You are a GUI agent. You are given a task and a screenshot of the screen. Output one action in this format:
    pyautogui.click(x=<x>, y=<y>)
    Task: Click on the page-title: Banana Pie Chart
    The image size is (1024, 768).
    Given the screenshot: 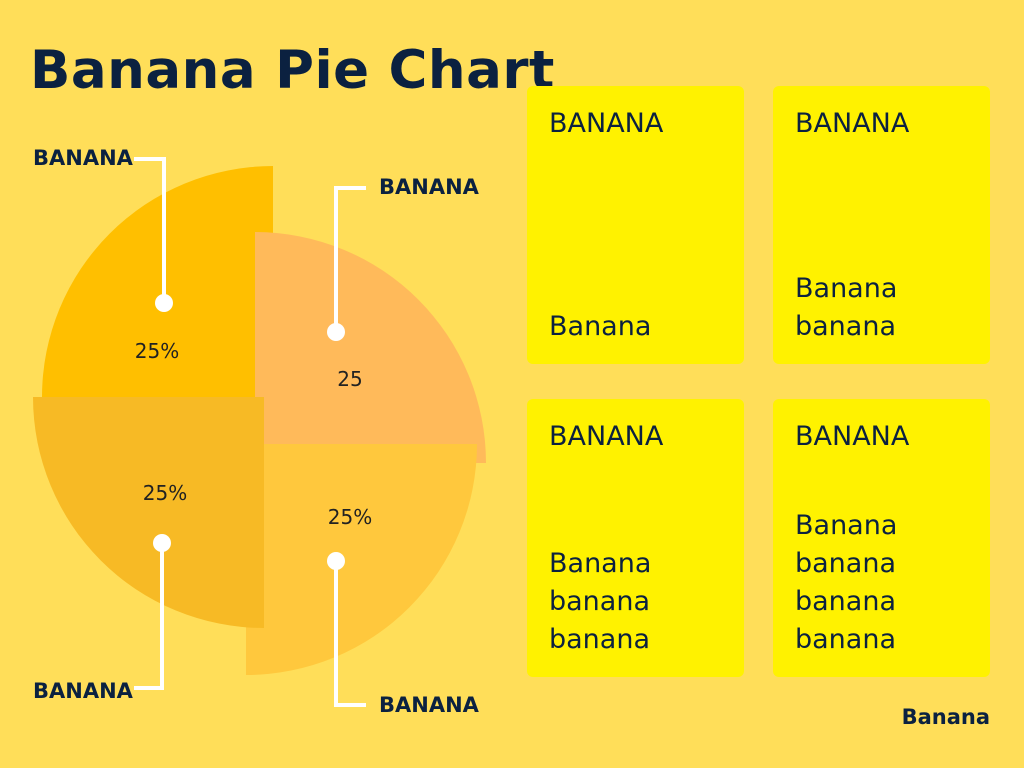 What is the action you would take?
    pyautogui.click(x=292, y=70)
    